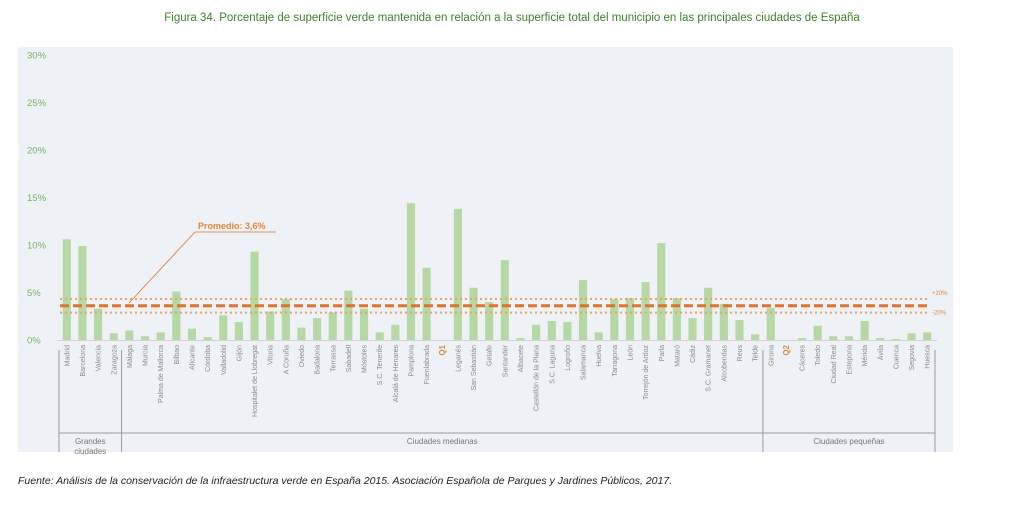 Image resolution: width=1024 pixels, height=511 pixels. I want to click on x-tick-label: Toledo, so click(818, 355).